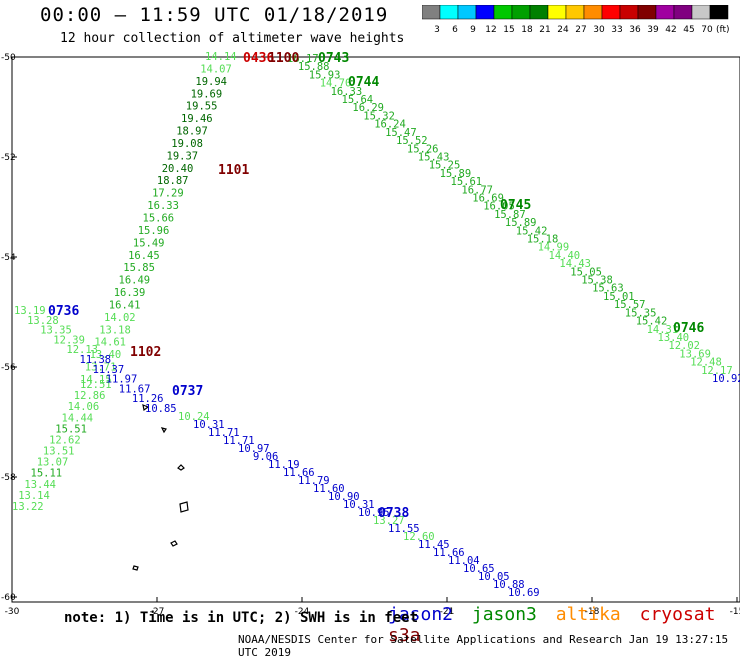 The width and height of the screenshot is (740, 659). What do you see at coordinates (34, 496) in the screenshot?
I see `swh-value: 13.14` at bounding box center [34, 496].